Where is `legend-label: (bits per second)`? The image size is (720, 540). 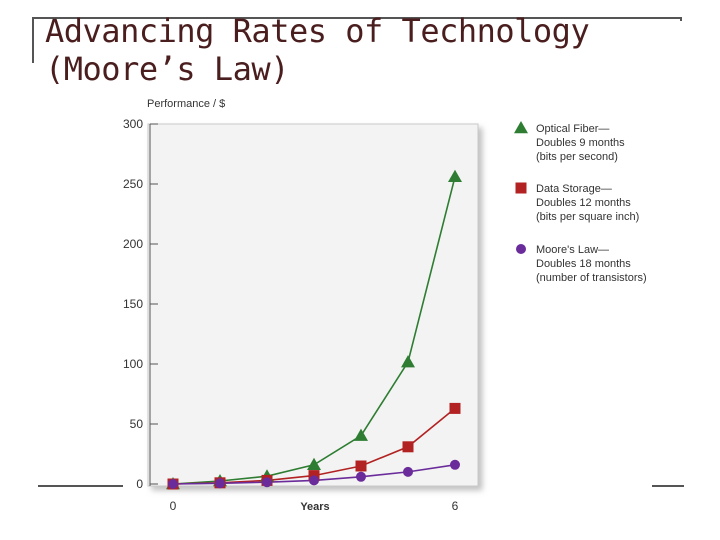 legend-label: (bits per second) is located at coordinates (577, 157).